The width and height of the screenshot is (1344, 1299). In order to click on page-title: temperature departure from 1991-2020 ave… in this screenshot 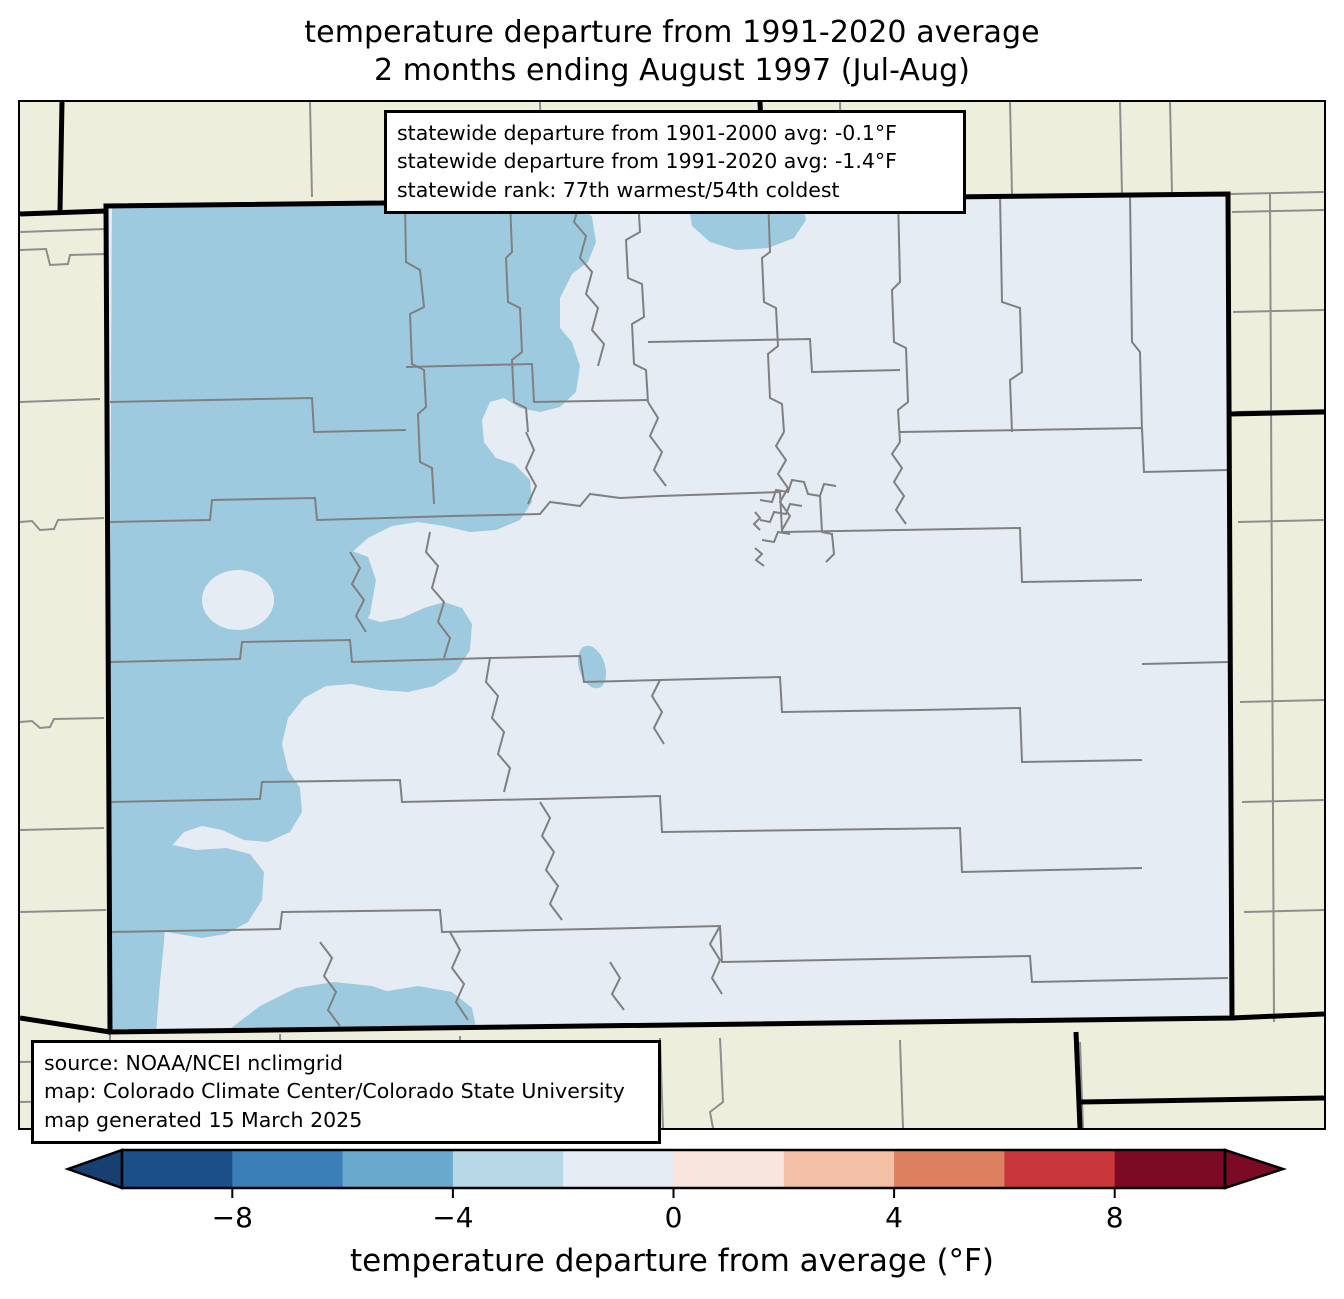, I will do `click(672, 52)`.